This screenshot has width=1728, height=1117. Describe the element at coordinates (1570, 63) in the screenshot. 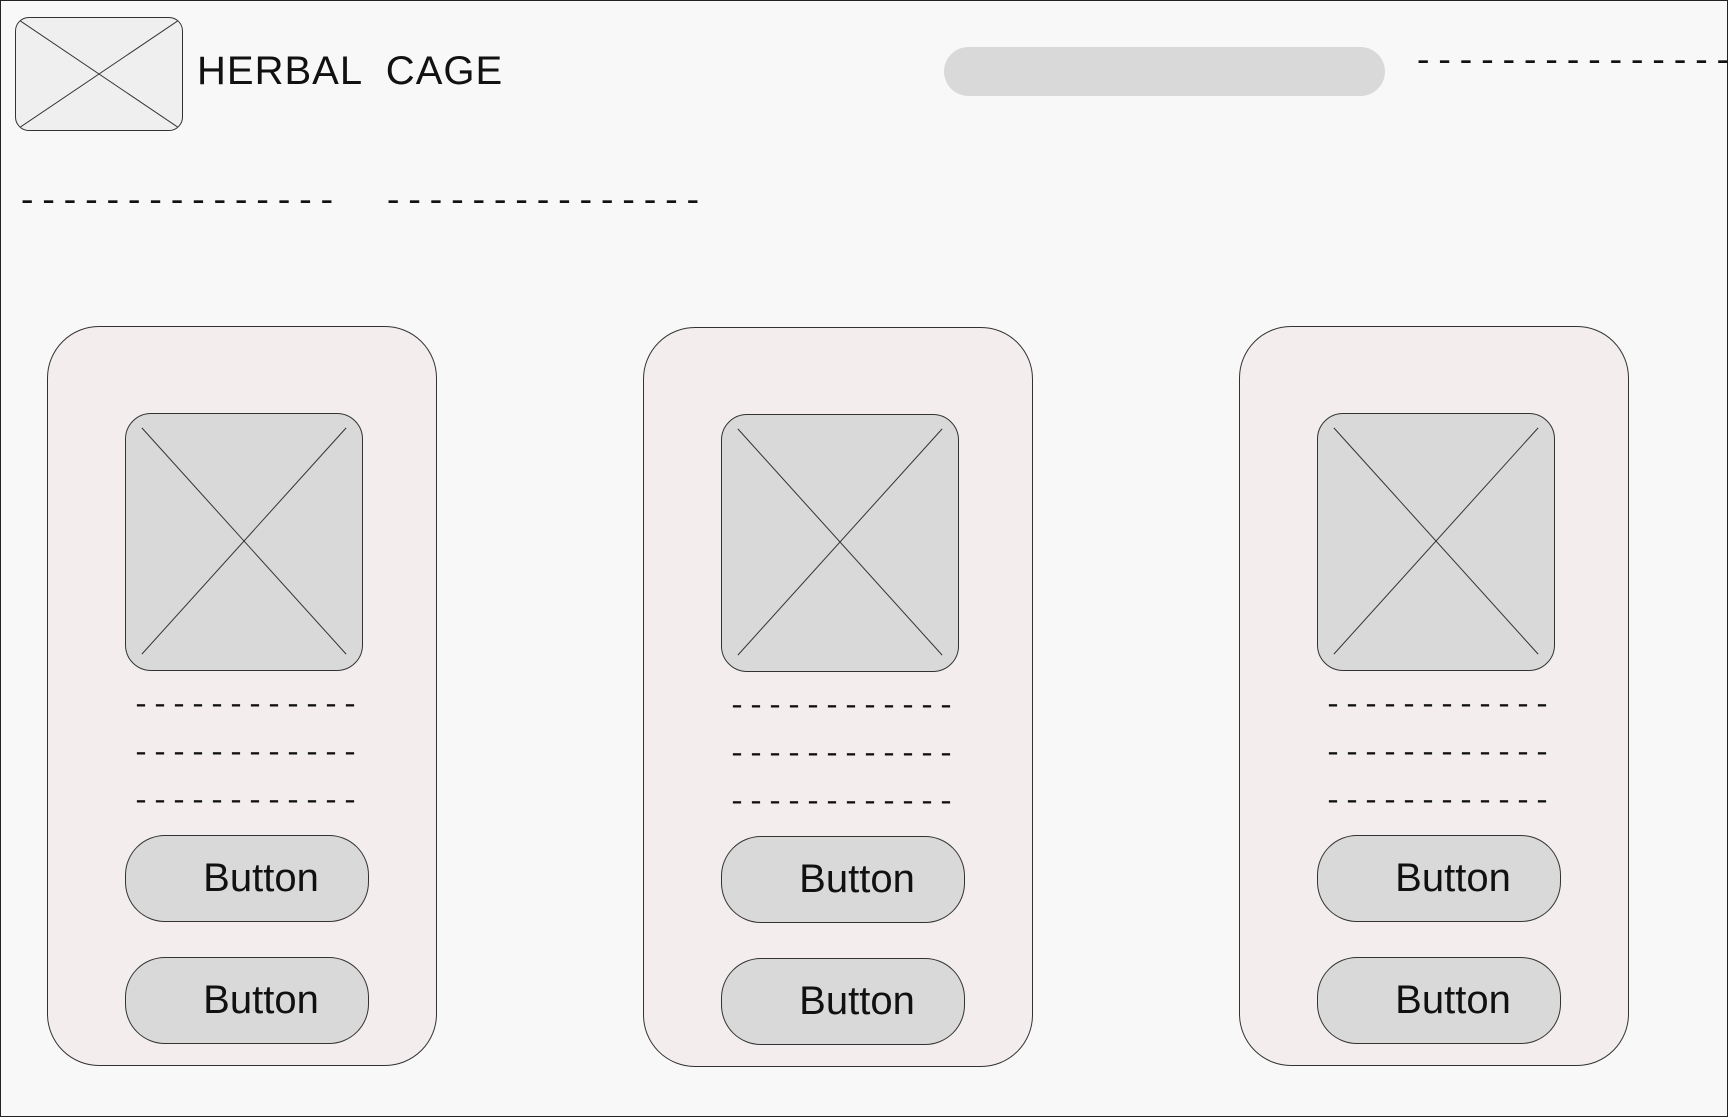

I see `header-link: ---------------` at that location.